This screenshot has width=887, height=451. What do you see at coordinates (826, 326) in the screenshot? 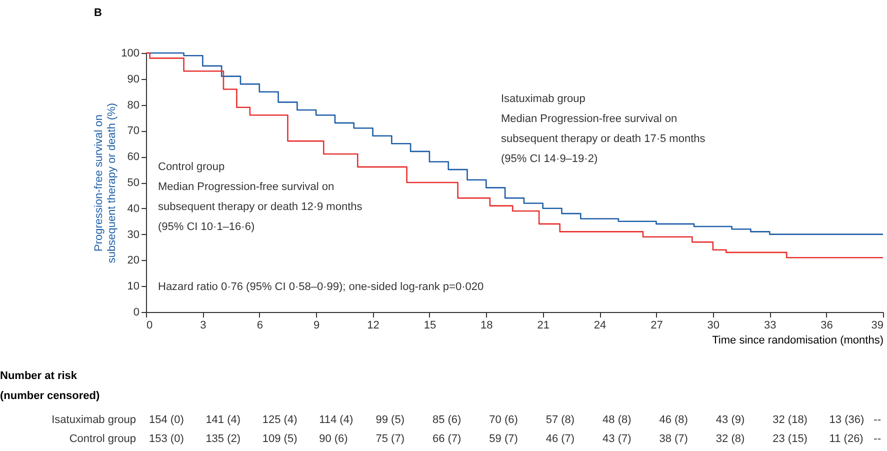
I see `x-tick-label: 36` at bounding box center [826, 326].